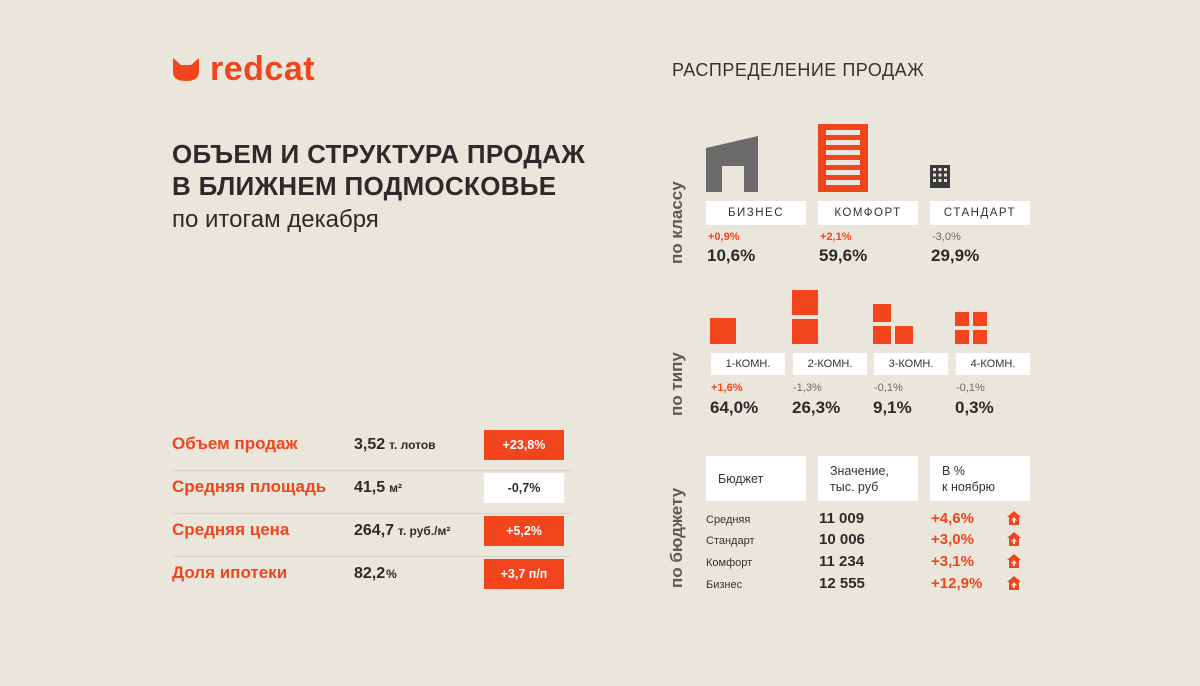  I want to click on budget-row-value: 11 009, so click(842, 518).